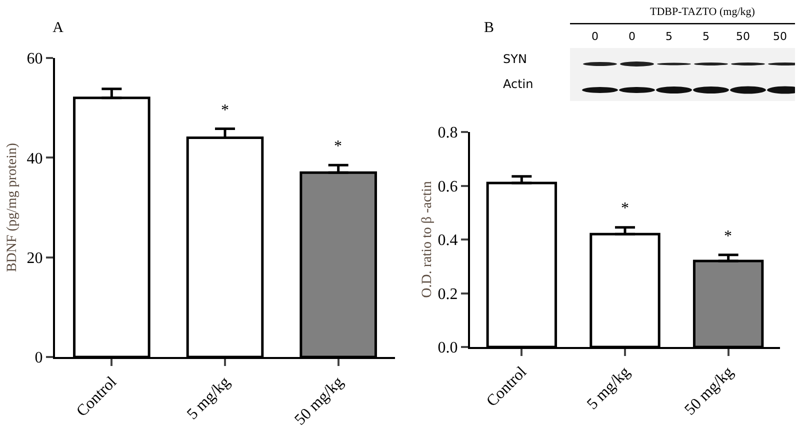 Image resolution: width=800 pixels, height=434 pixels. I want to click on y-tick-label: 0.0, so click(448, 348).